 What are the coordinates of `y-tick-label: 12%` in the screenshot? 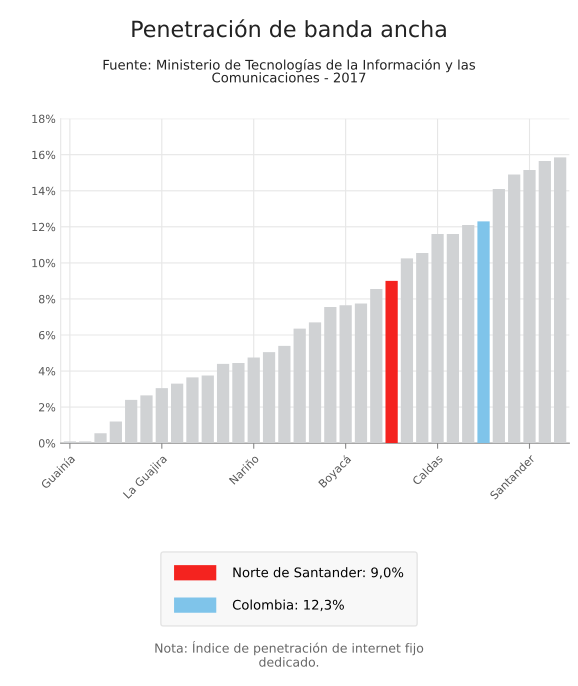 It's located at (44, 227).